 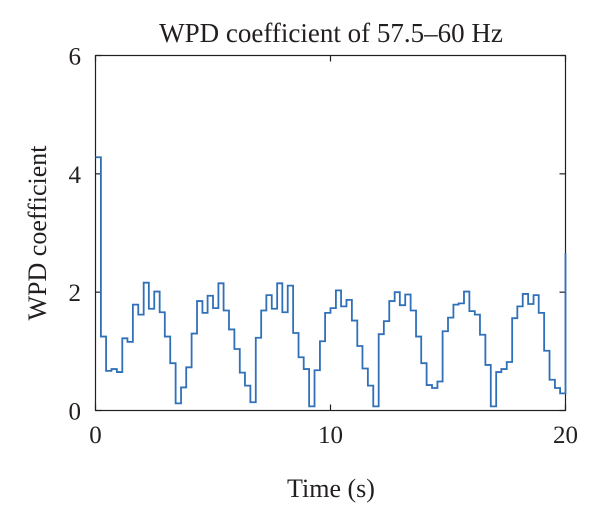 I want to click on x-tick-label: 10, so click(x=330, y=435).